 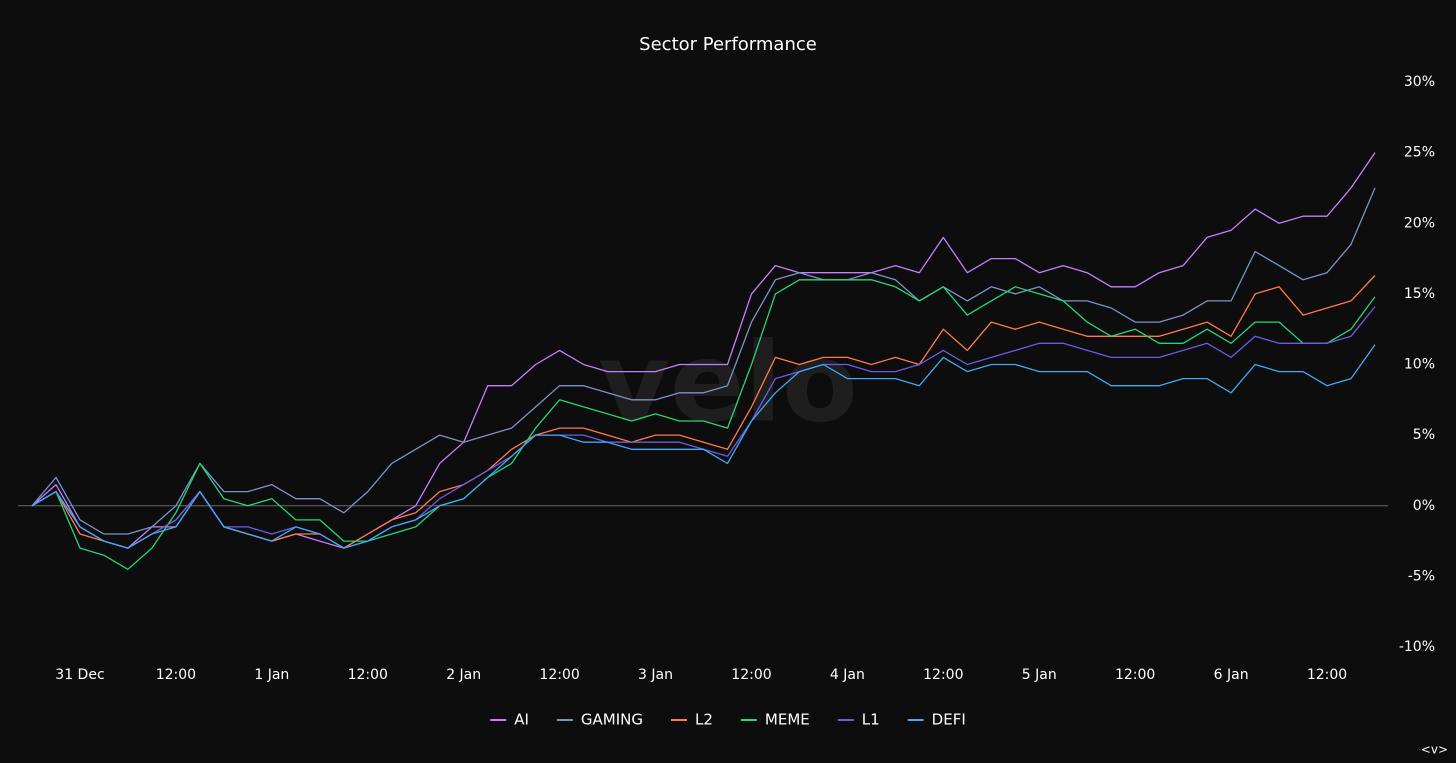 What do you see at coordinates (521, 720) in the screenshot?
I see `legend-label: AI` at bounding box center [521, 720].